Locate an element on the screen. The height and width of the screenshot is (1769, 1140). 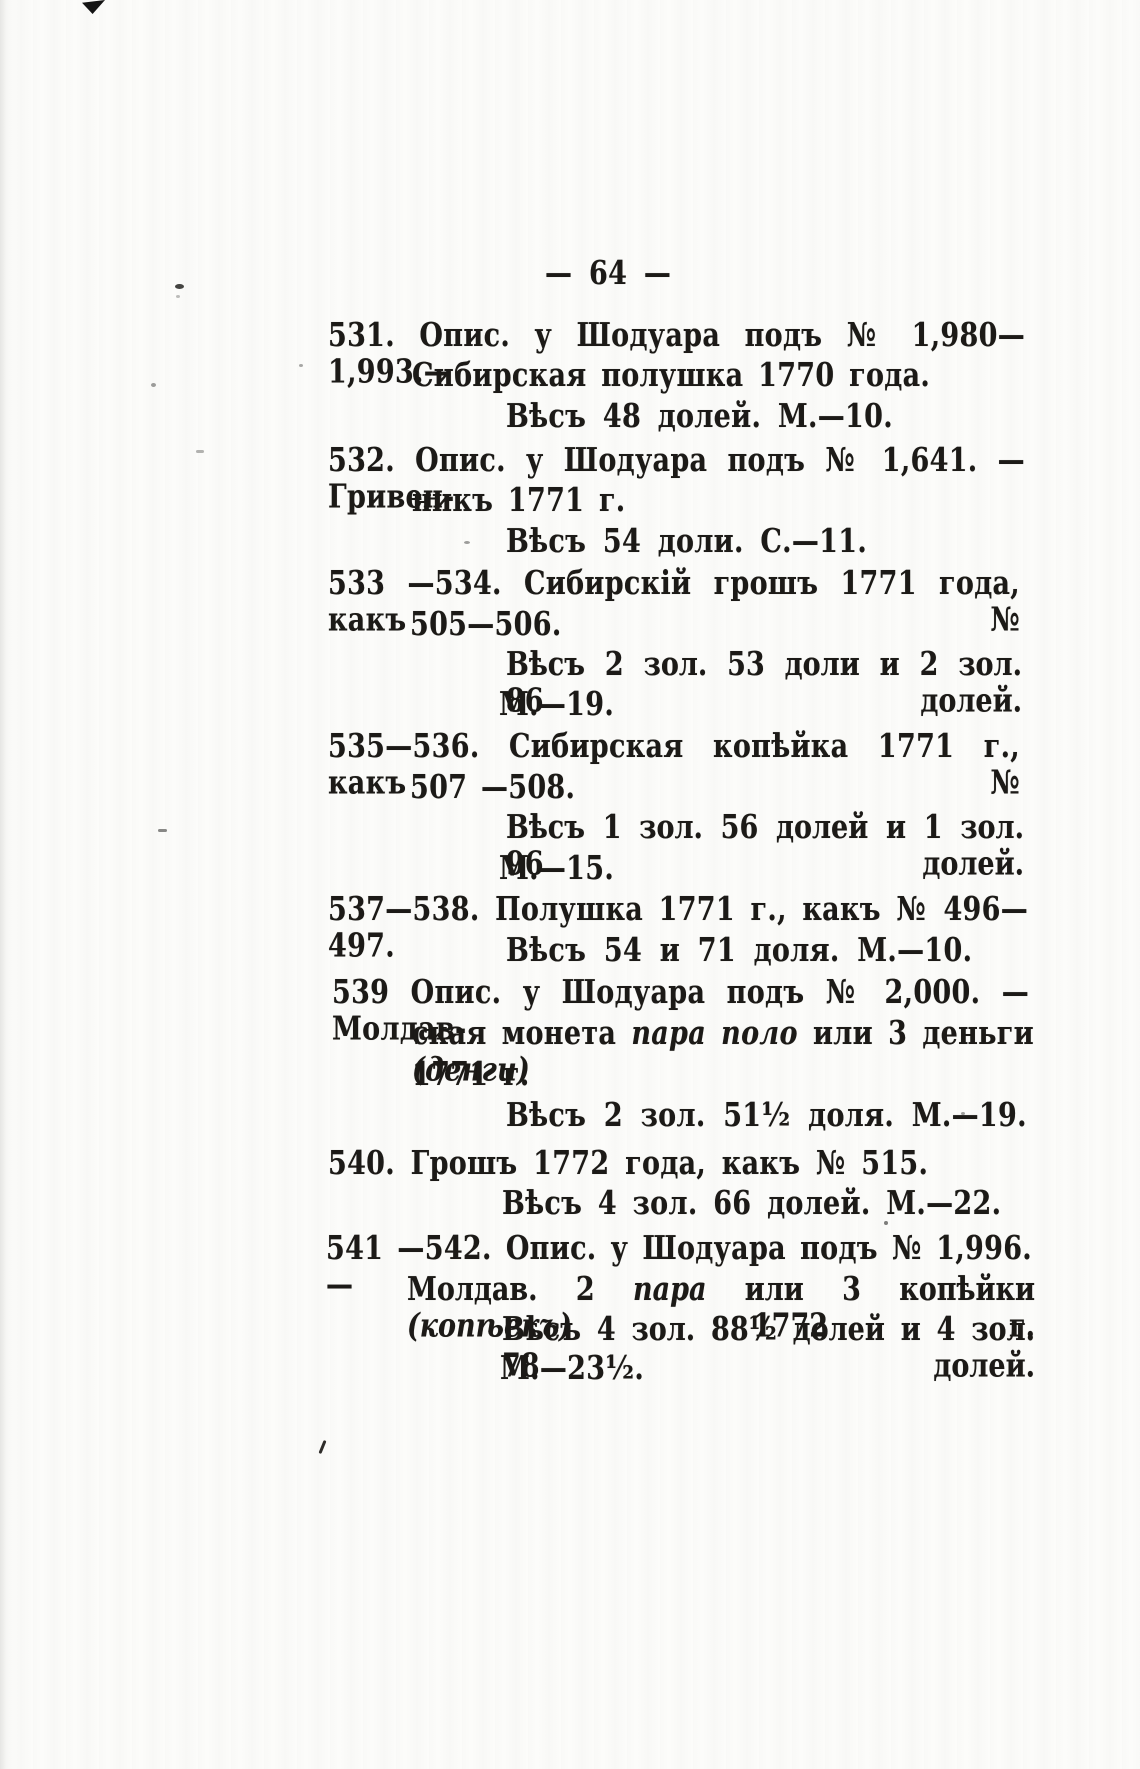
entry-533-534-price-line: М.—19. is located at coordinates (557, 704).